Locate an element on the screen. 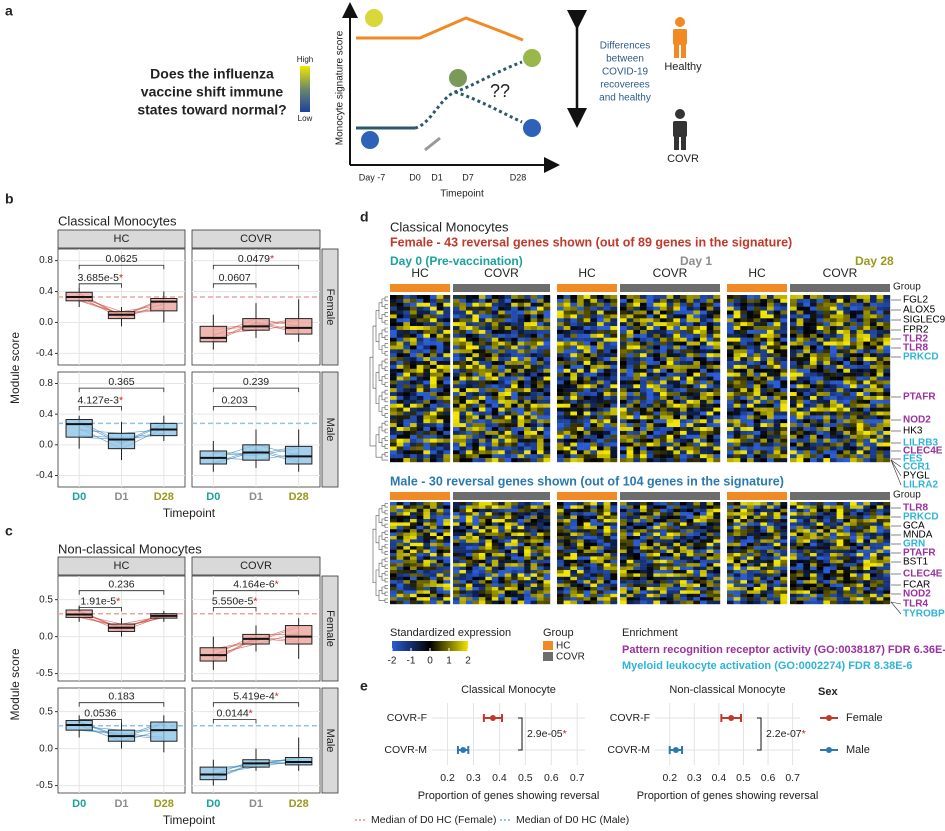 This screenshot has width=945, height=831. x-tick-label: D0 is located at coordinates (79, 497).